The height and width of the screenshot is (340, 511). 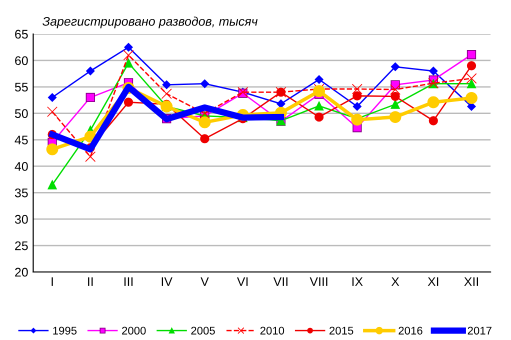 What do you see at coordinates (242, 281) in the screenshot?
I see `x-tick-label: VI` at bounding box center [242, 281].